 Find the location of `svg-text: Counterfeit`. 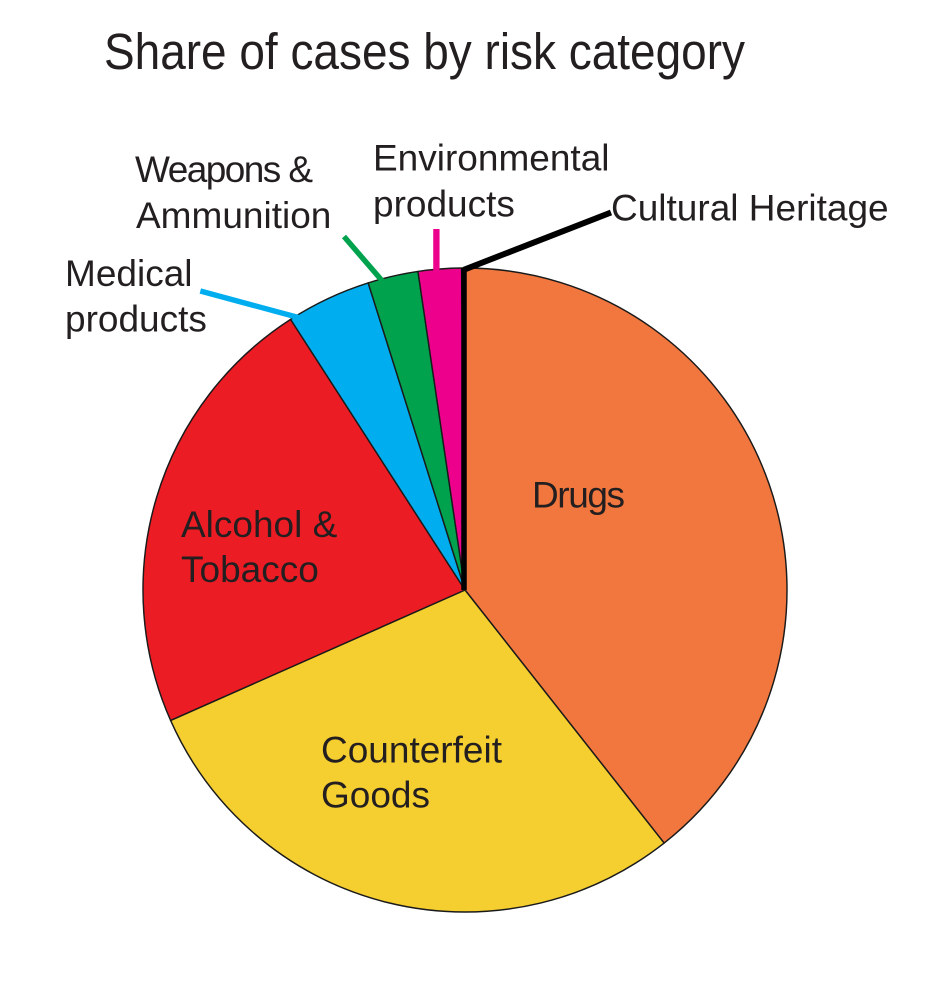

svg-text: Counterfeit is located at coordinates (412, 749).